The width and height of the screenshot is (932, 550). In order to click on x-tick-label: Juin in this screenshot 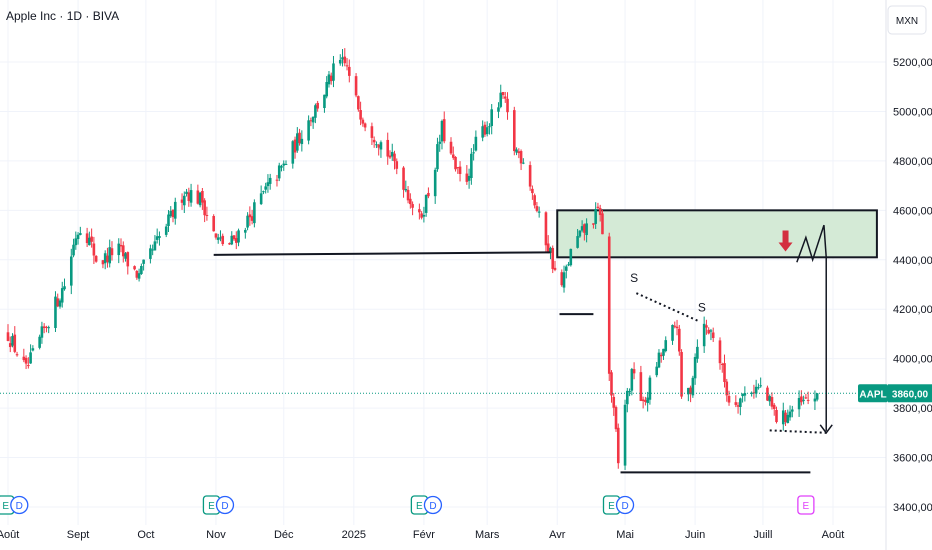, I will do `click(695, 535)`.